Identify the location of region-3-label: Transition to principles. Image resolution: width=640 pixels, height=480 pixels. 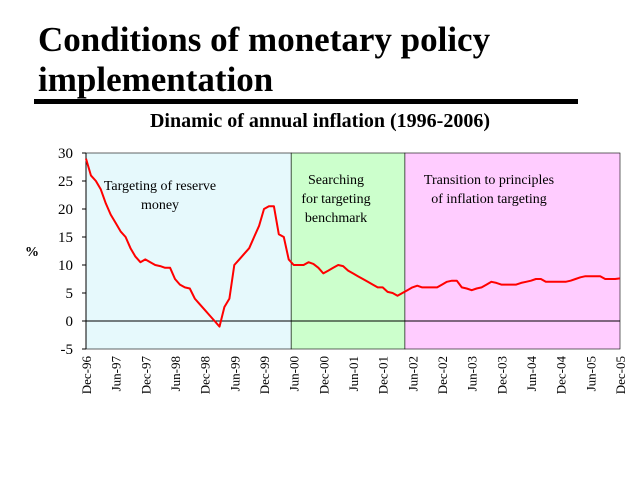
(489, 180).